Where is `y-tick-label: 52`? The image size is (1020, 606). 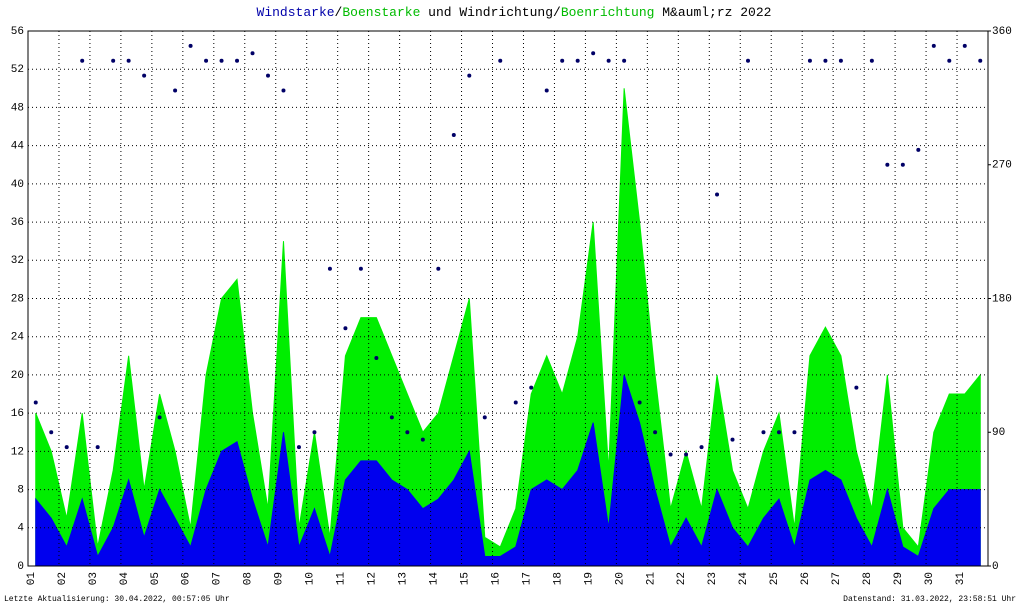
y-tick-label: 52 is located at coordinates (17, 70).